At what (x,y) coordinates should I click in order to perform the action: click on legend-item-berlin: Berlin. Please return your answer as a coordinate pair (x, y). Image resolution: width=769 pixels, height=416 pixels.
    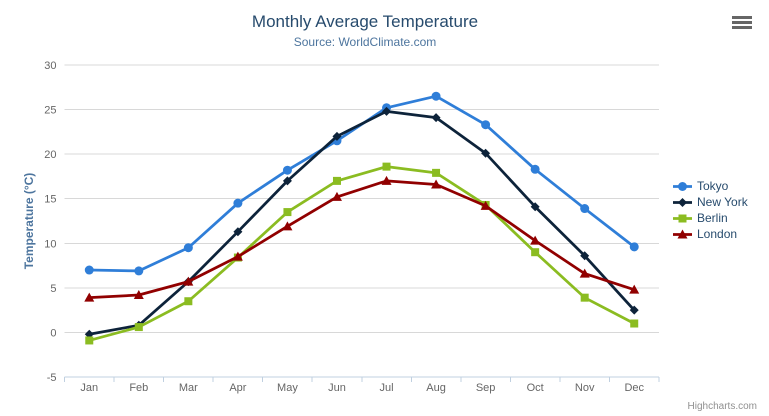
    Looking at the image, I should click on (710, 218).